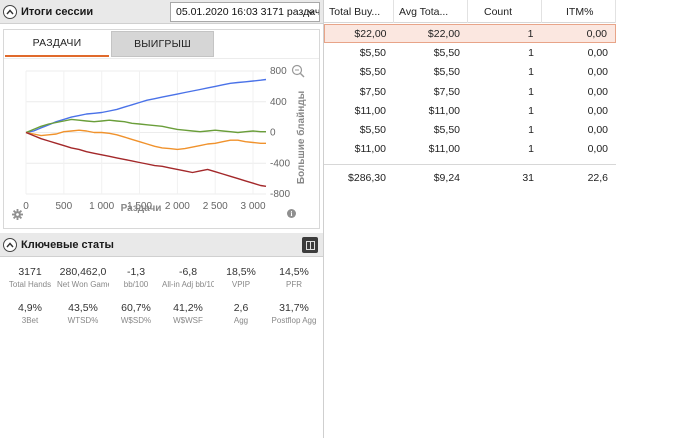 This screenshot has height=438, width=700. Describe the element at coordinates (177, 206) in the screenshot. I see `x-tick-label: 2 000` at that location.